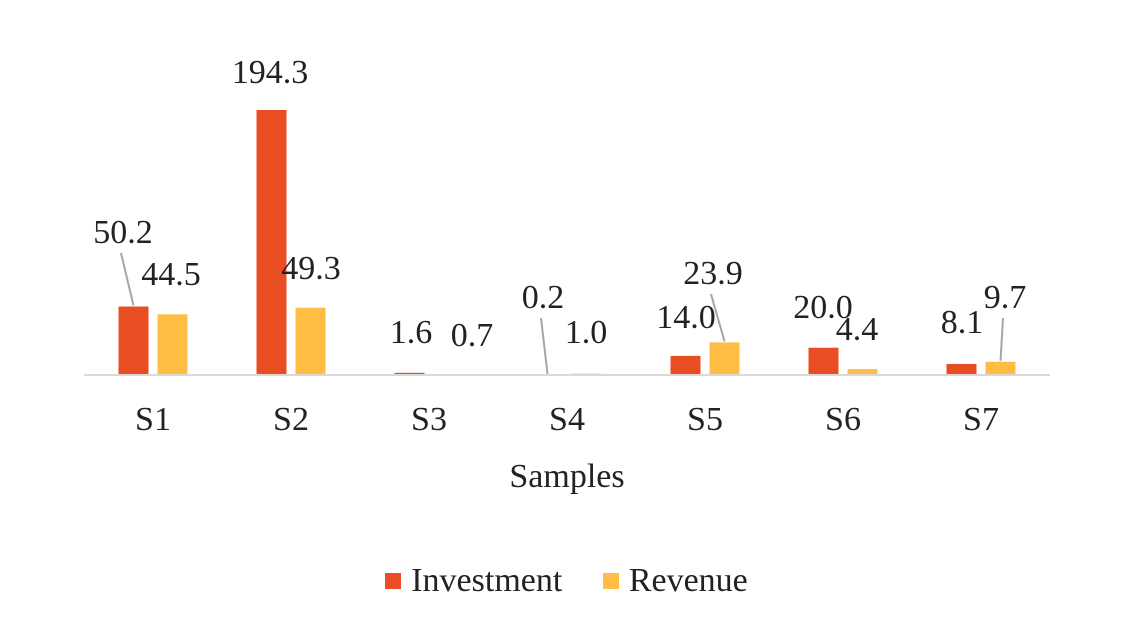 The width and height of the screenshot is (1133, 642). What do you see at coordinates (311, 268) in the screenshot?
I see `data-label-revenue-s2: 49.3` at bounding box center [311, 268].